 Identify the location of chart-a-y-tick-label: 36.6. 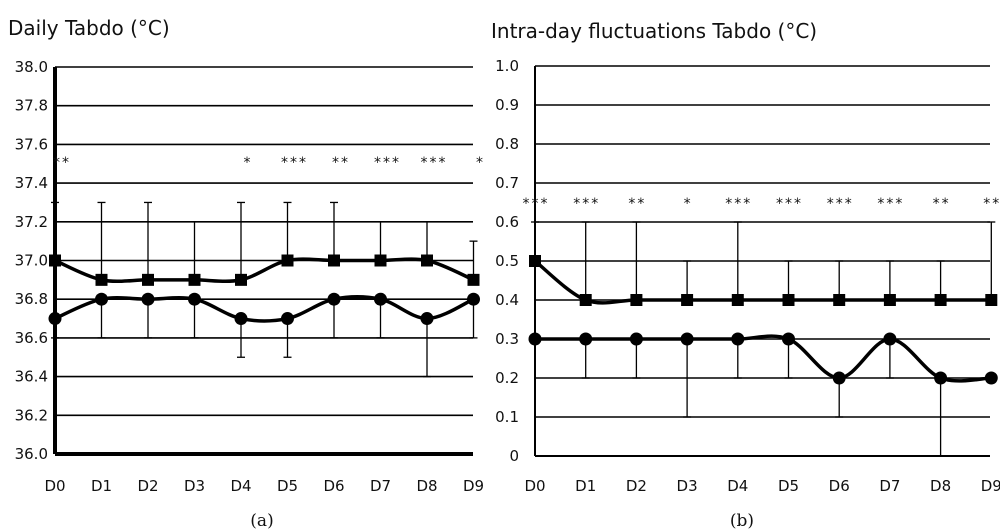
(31, 338).